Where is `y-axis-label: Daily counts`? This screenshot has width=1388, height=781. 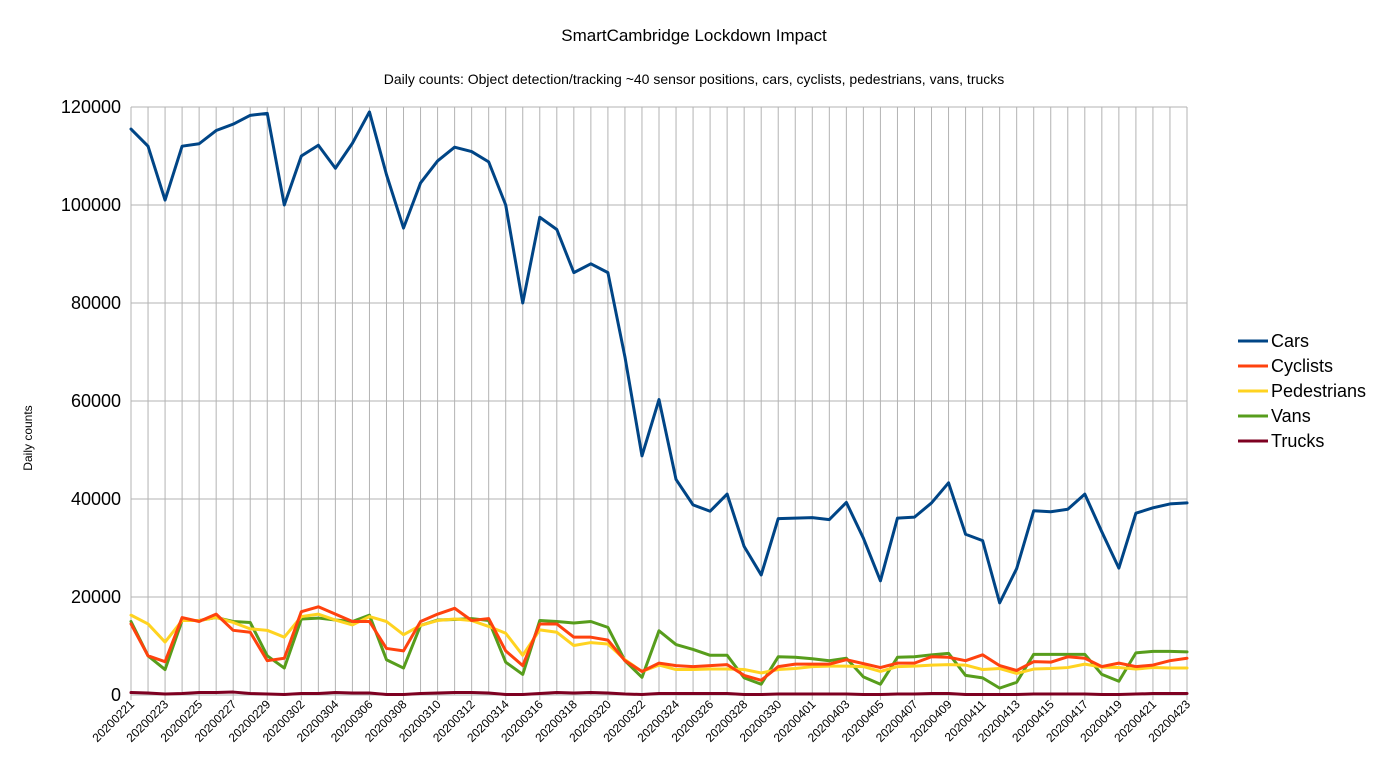 y-axis-label: Daily counts is located at coordinates (28, 437).